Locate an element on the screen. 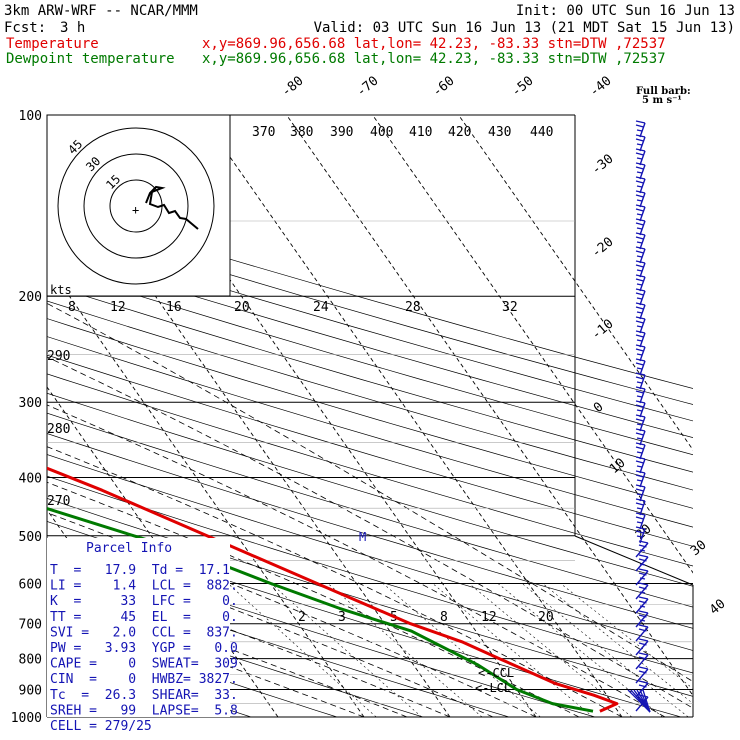 The width and height of the screenshot is (740, 740). wind-barbs is located at coordinates (639, 416).